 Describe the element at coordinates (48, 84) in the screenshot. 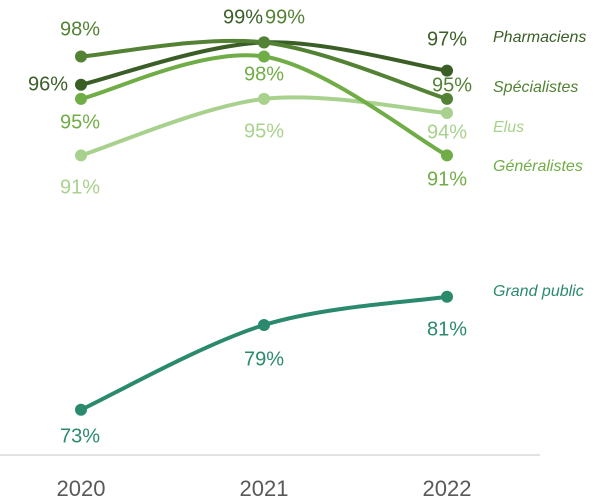

I see `data-label: 96%` at that location.